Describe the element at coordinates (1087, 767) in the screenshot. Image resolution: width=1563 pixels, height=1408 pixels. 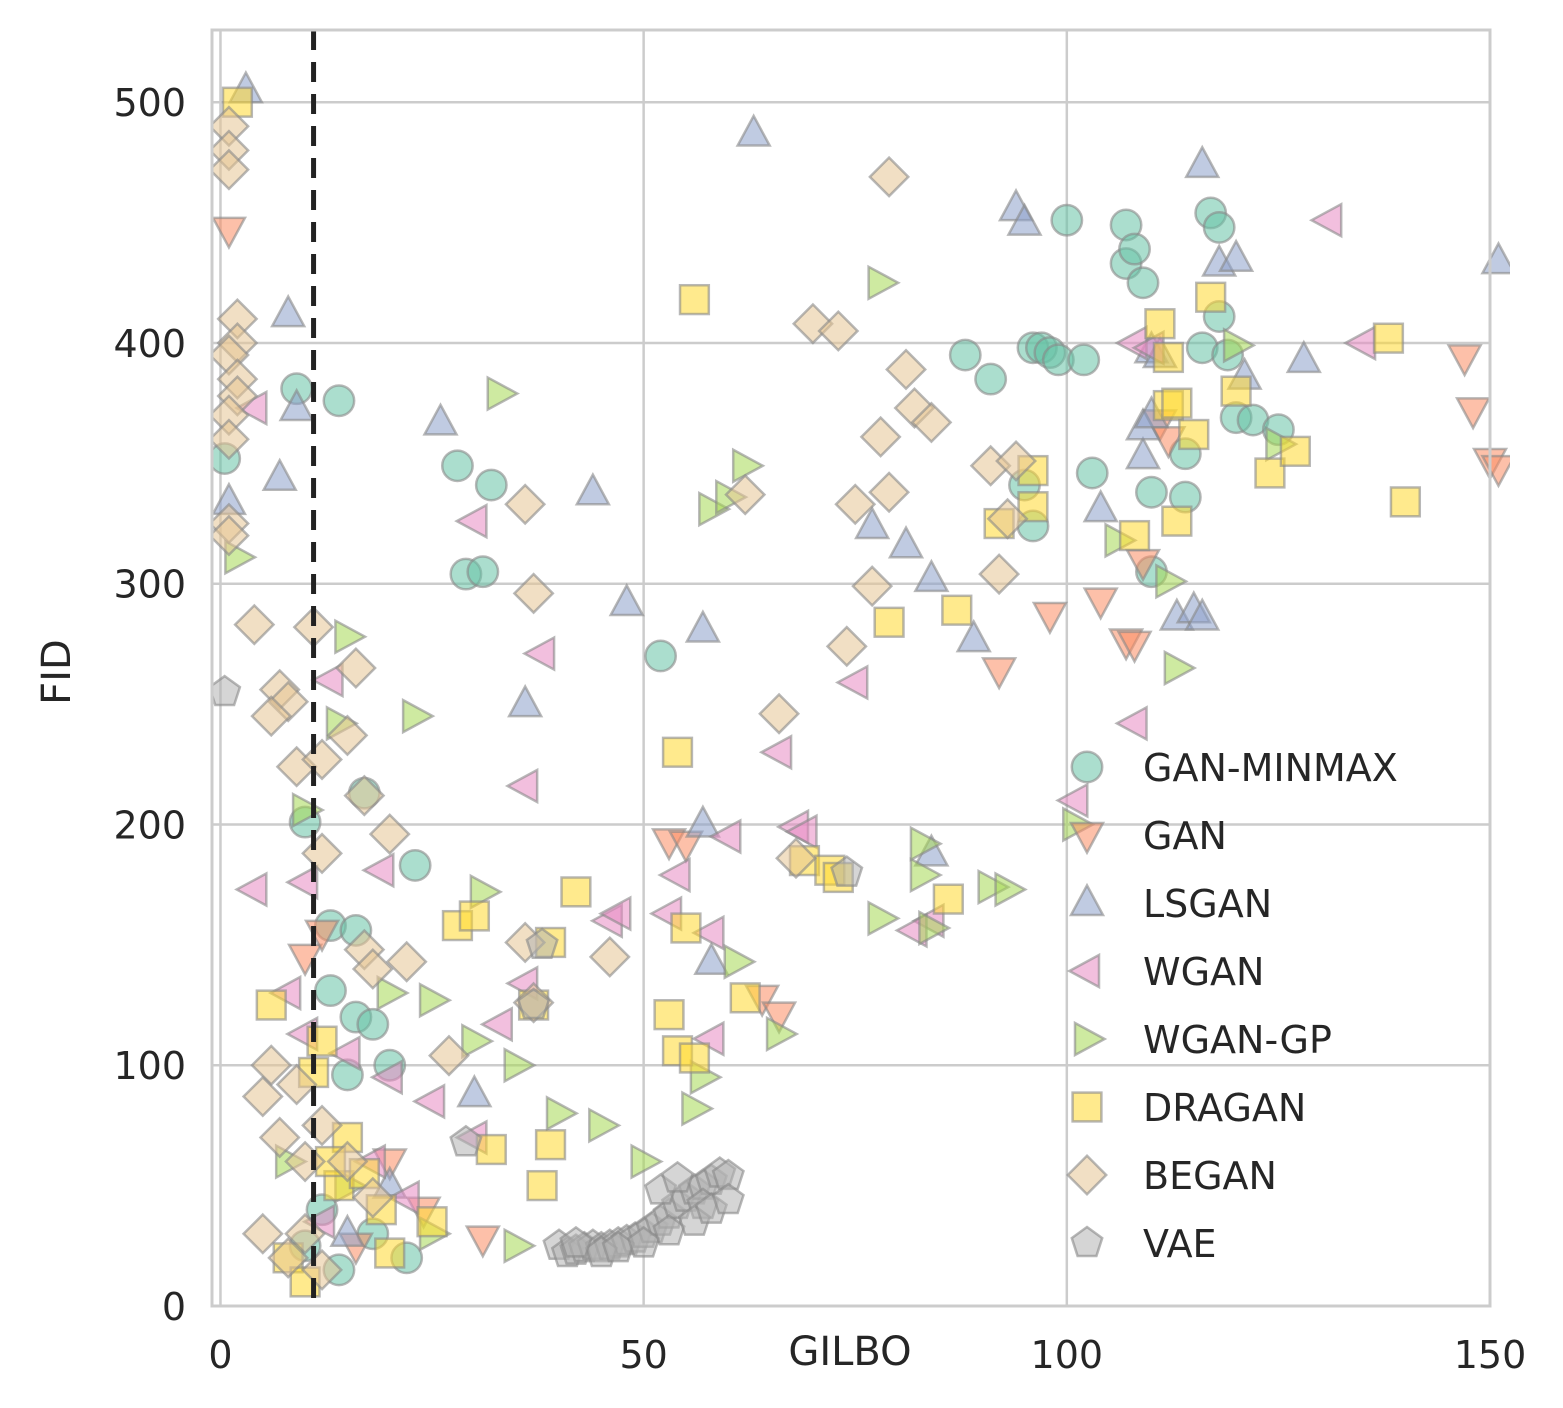
I see `legend-marker-gan-minmax` at that location.